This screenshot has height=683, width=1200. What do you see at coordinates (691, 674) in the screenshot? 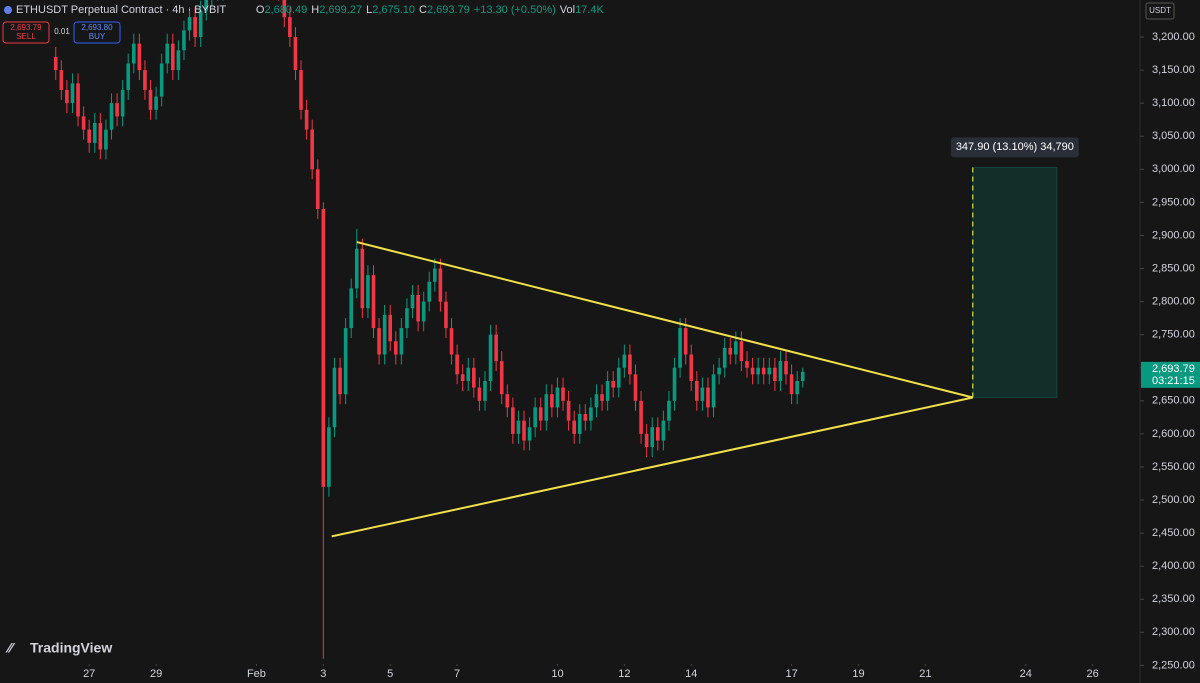
I see `x-tick-label: 14` at bounding box center [691, 674].